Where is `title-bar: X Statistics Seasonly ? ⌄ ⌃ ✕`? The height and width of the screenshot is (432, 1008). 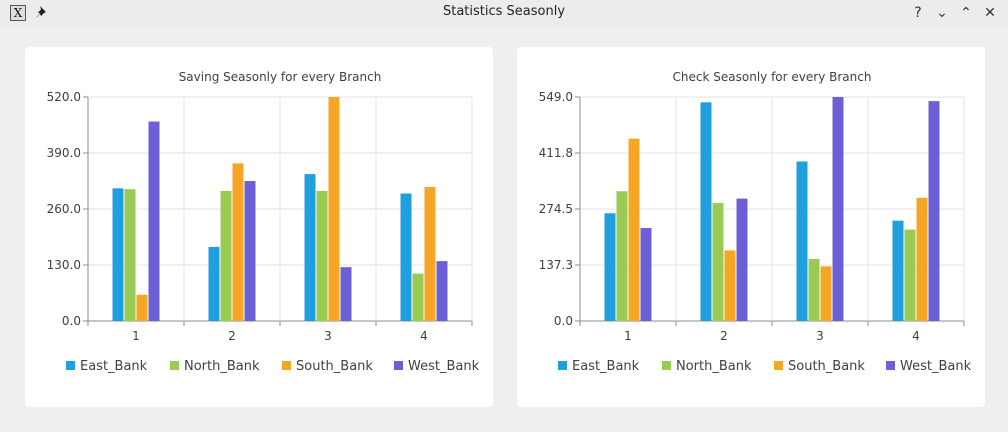 title-bar: X Statistics Seasonly ? ⌄ ⌃ ✕ is located at coordinates (504, 13).